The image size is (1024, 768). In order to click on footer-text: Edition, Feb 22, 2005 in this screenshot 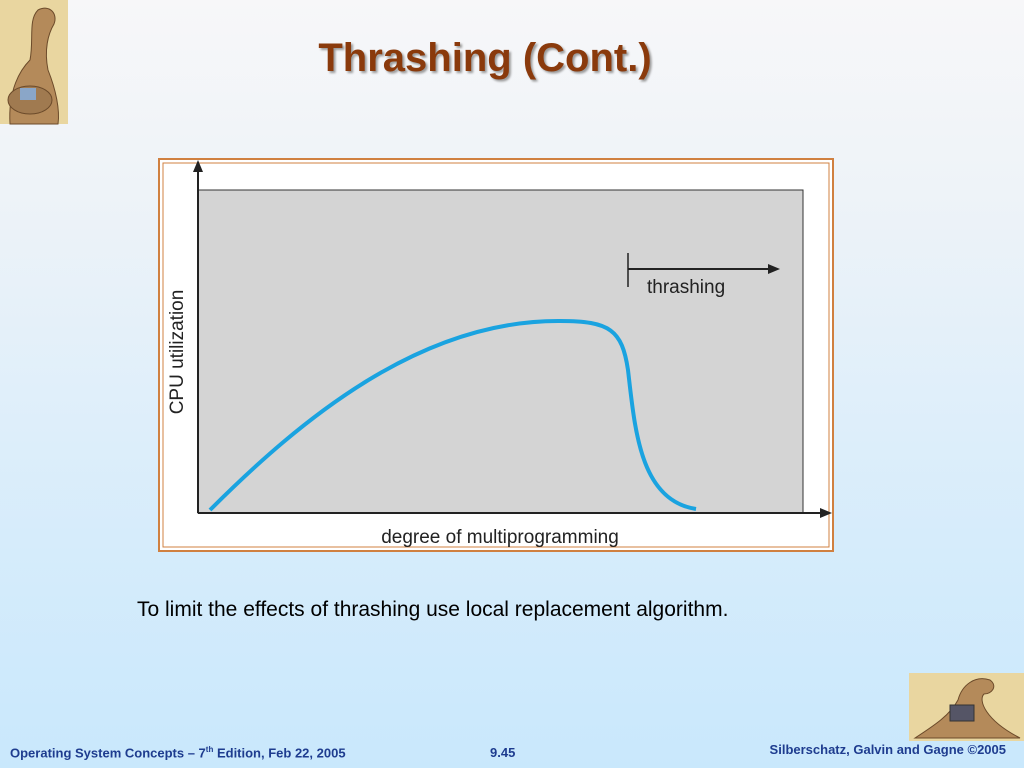, I will do `click(279, 753)`.